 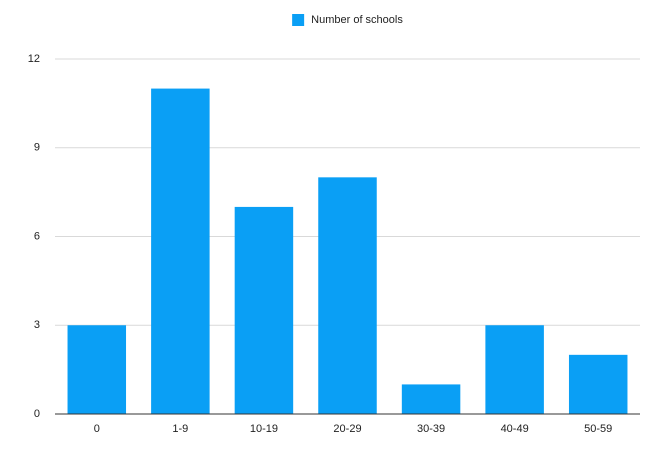 I want to click on legend-swatch, so click(x=298, y=20).